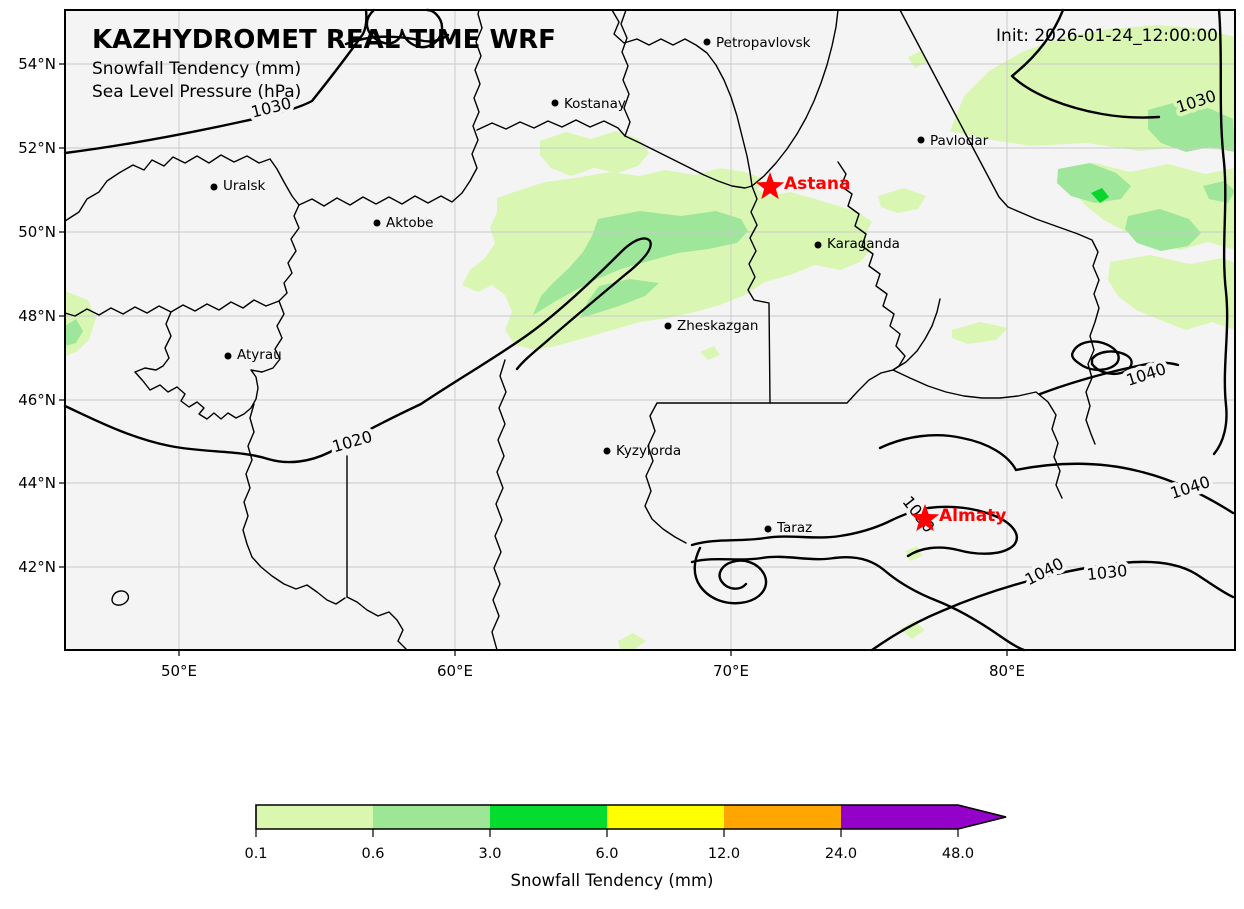 Image resolution: width=1244 pixels, height=909 pixels. What do you see at coordinates (409, 223) in the screenshot?
I see `city-label: Aktobe` at bounding box center [409, 223].